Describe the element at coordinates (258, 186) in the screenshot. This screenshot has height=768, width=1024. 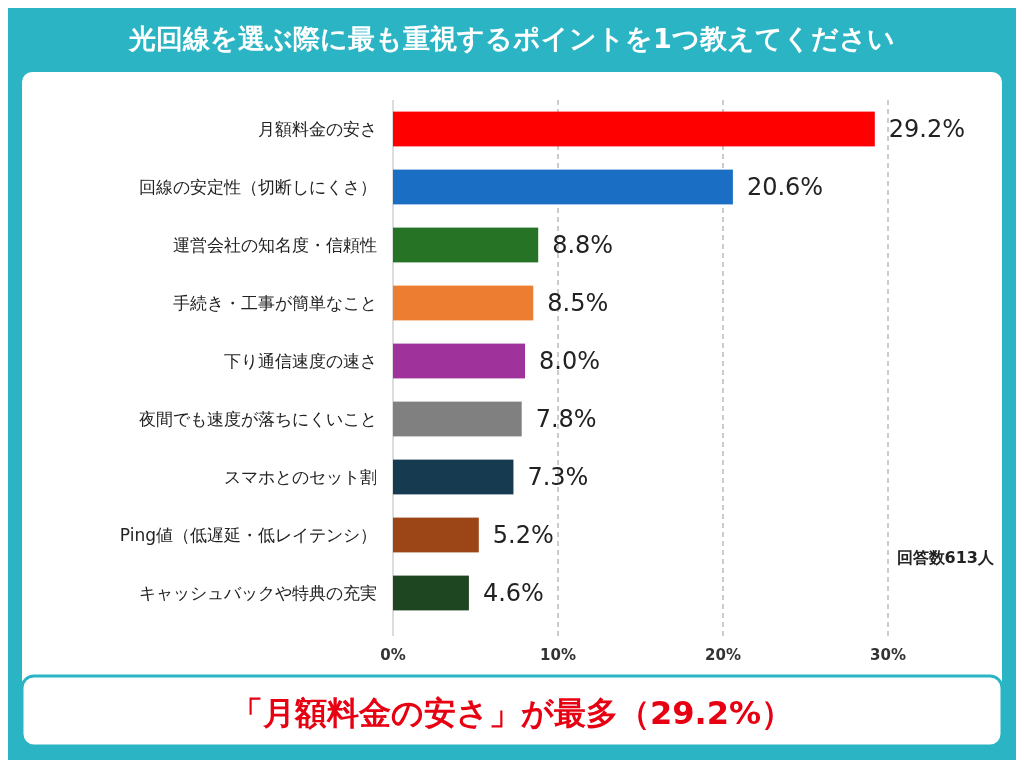
I see `y-tick-label: 回線の安定性（切断しにくさ）` at that location.